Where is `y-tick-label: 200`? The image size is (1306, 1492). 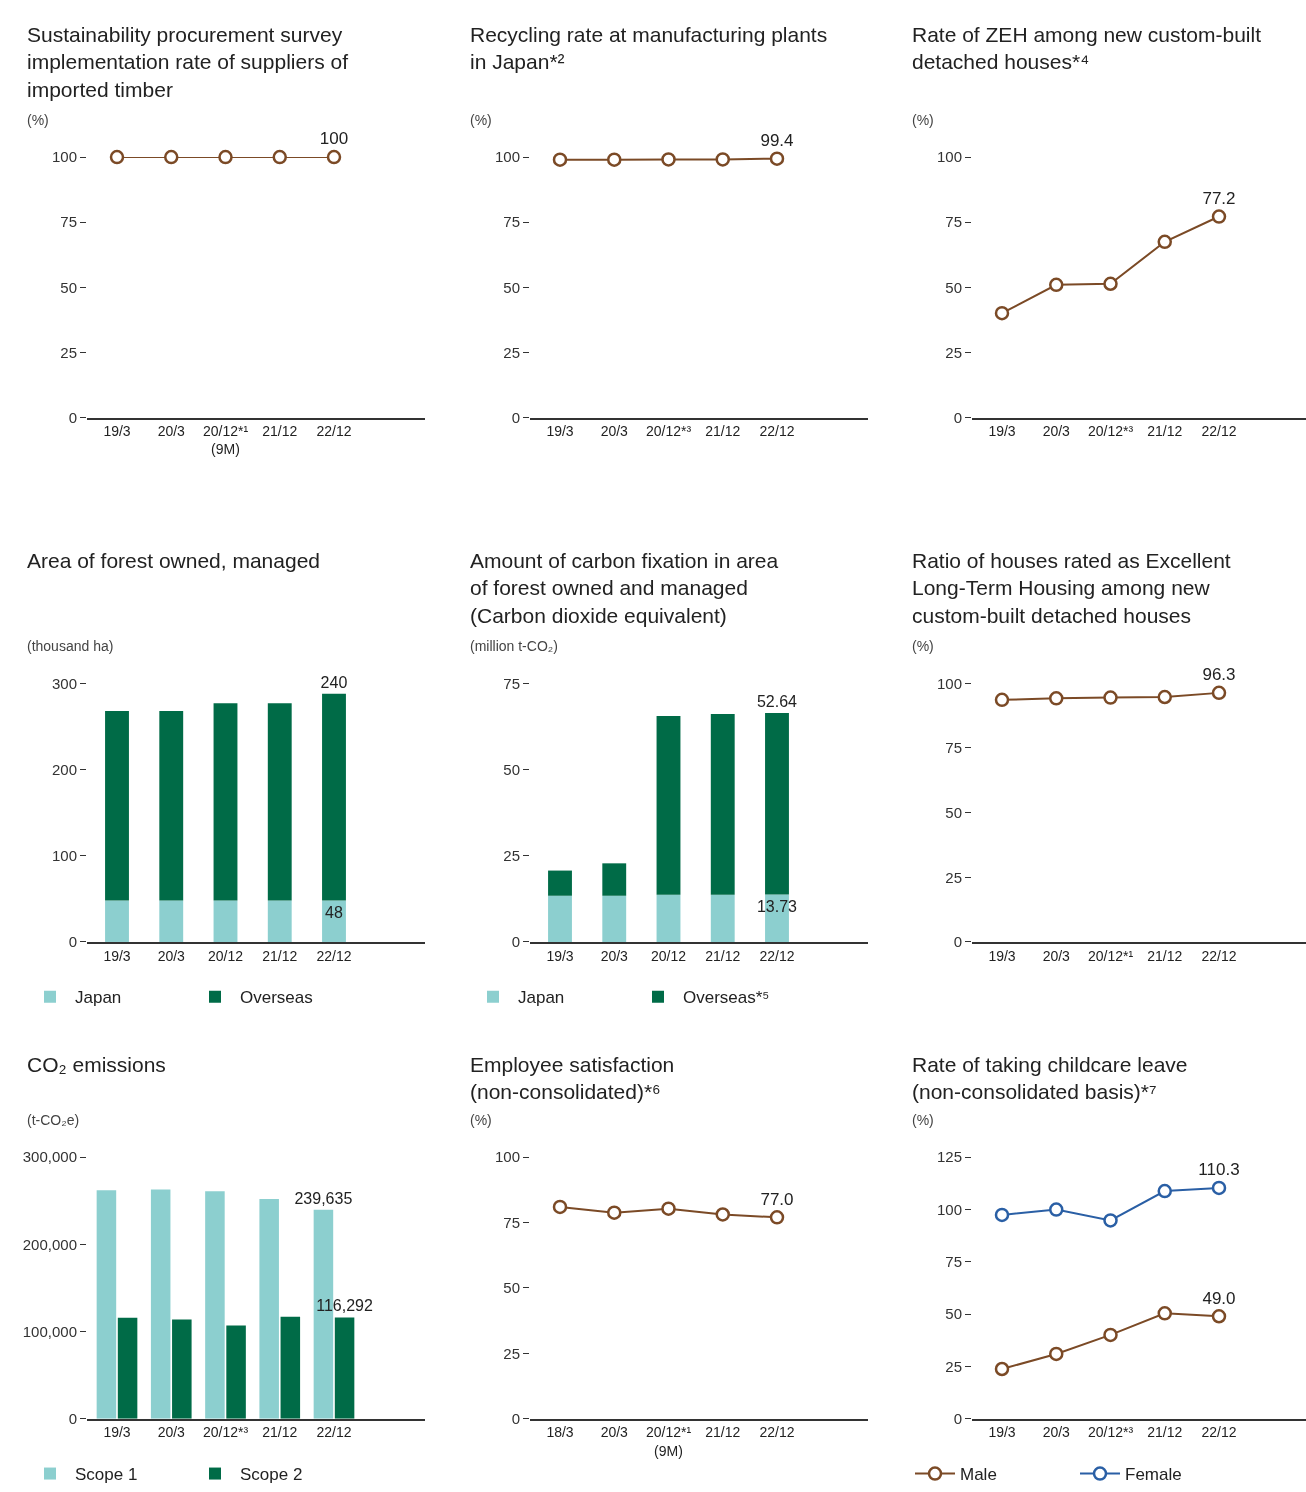
y-tick-label: 200 is located at coordinates (64, 769).